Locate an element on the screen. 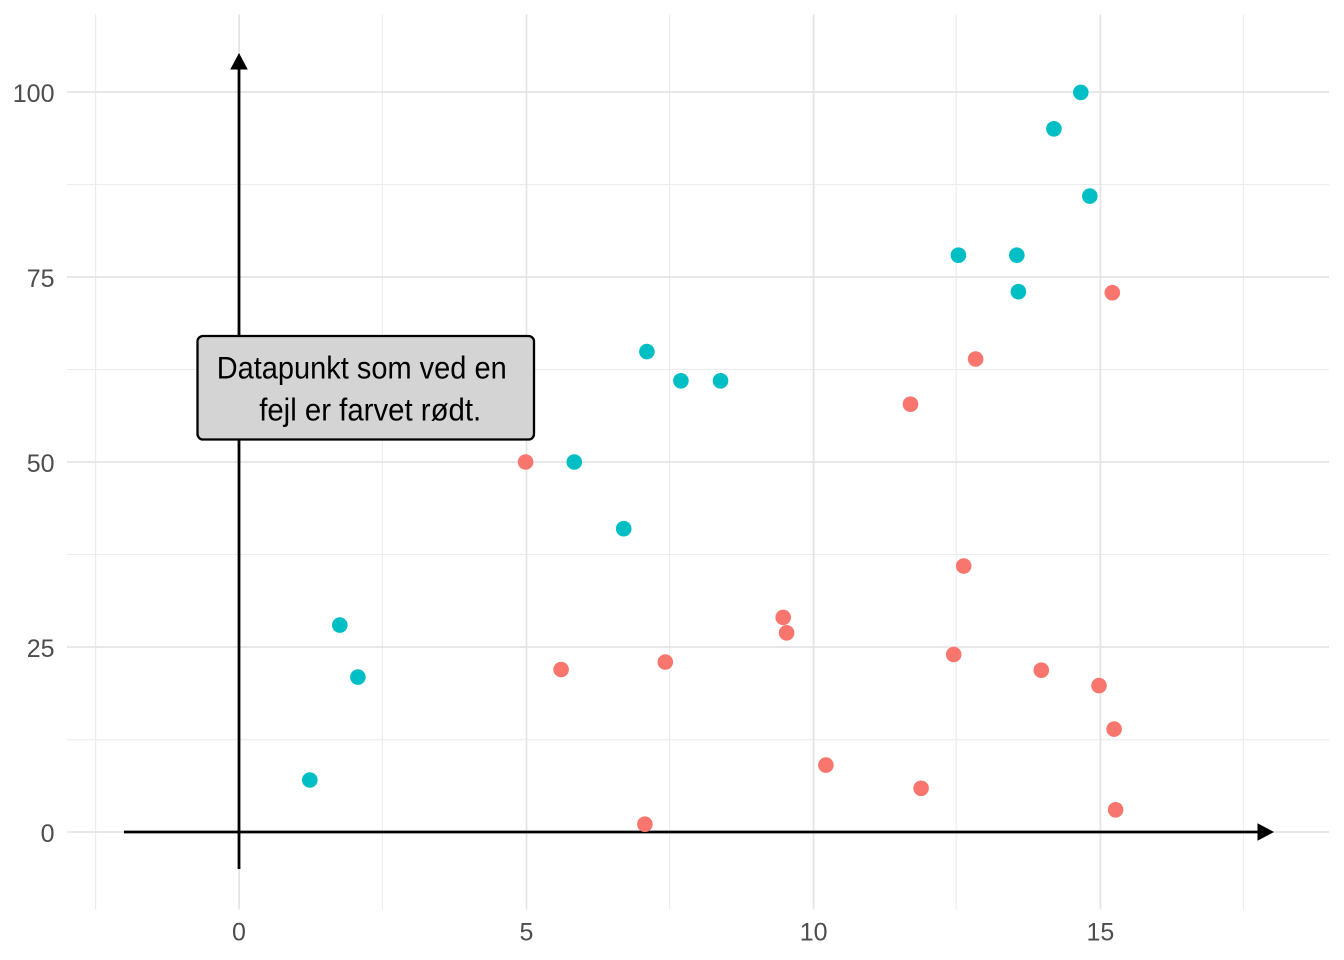 This screenshot has height=960, width=1344. svg-text: 15 is located at coordinates (1100, 933).